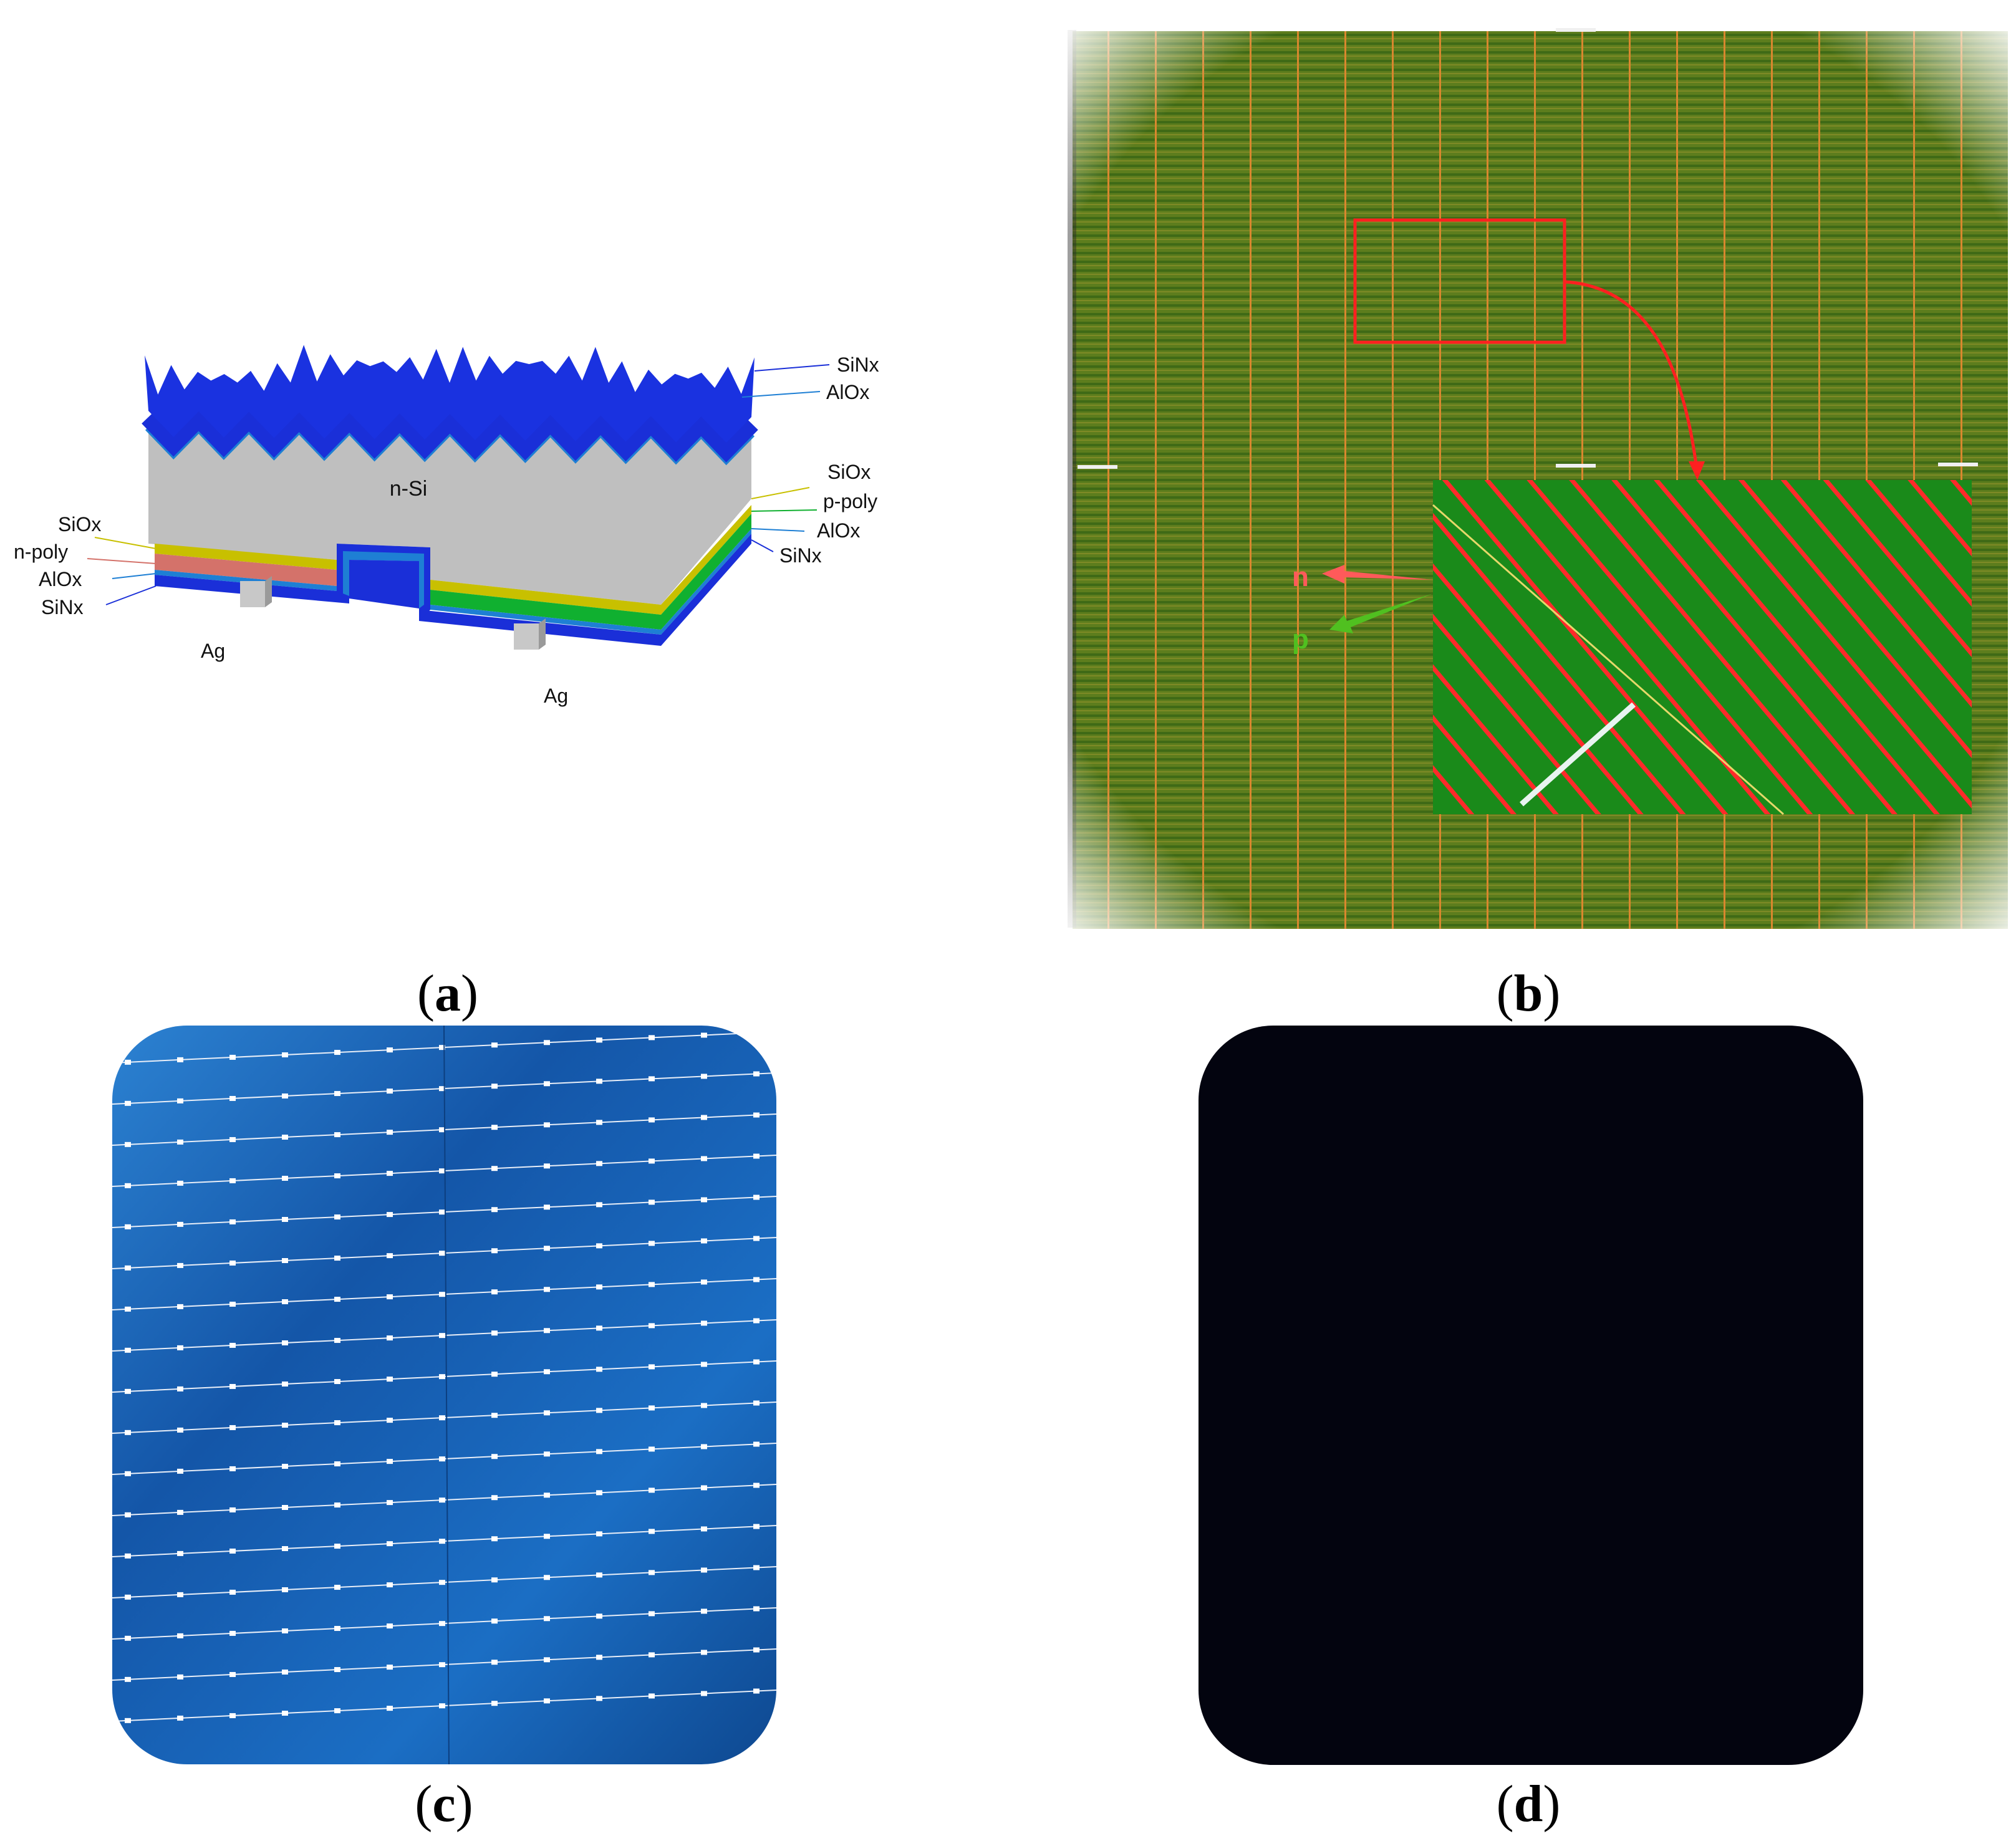  What do you see at coordinates (131, 595) in the screenshot?
I see `leader-left-sinx` at bounding box center [131, 595].